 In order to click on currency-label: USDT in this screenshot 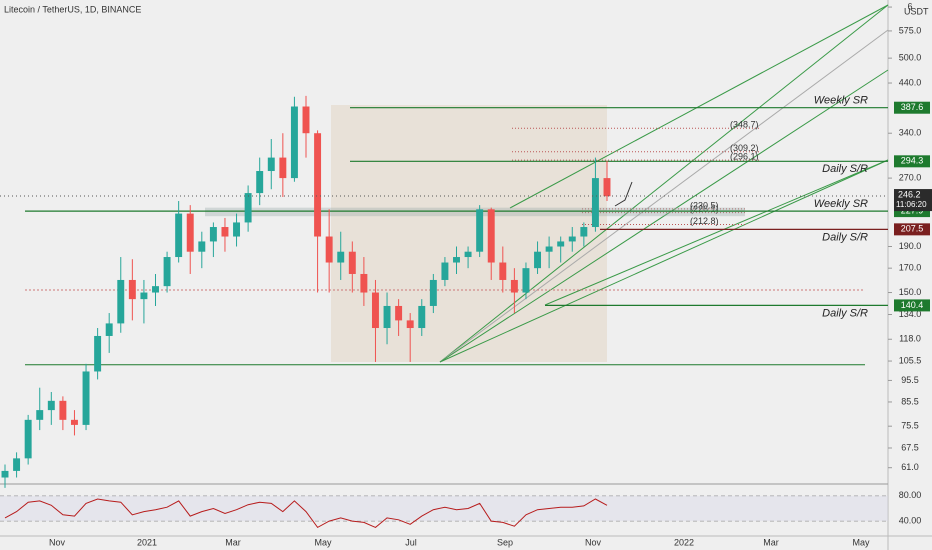, I will do `click(916, 11)`.